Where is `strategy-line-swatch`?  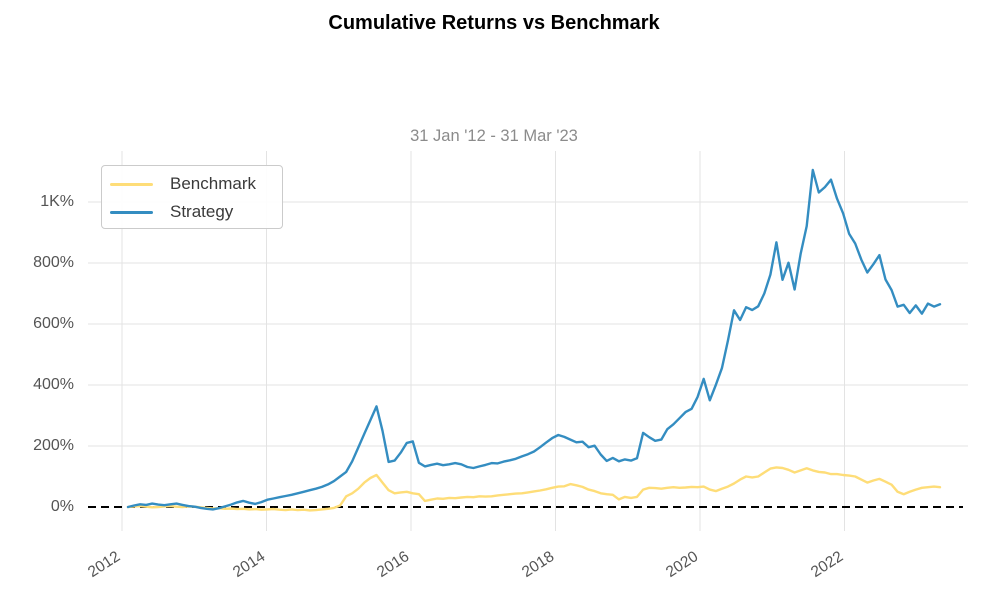
strategy-line-swatch is located at coordinates (131, 212).